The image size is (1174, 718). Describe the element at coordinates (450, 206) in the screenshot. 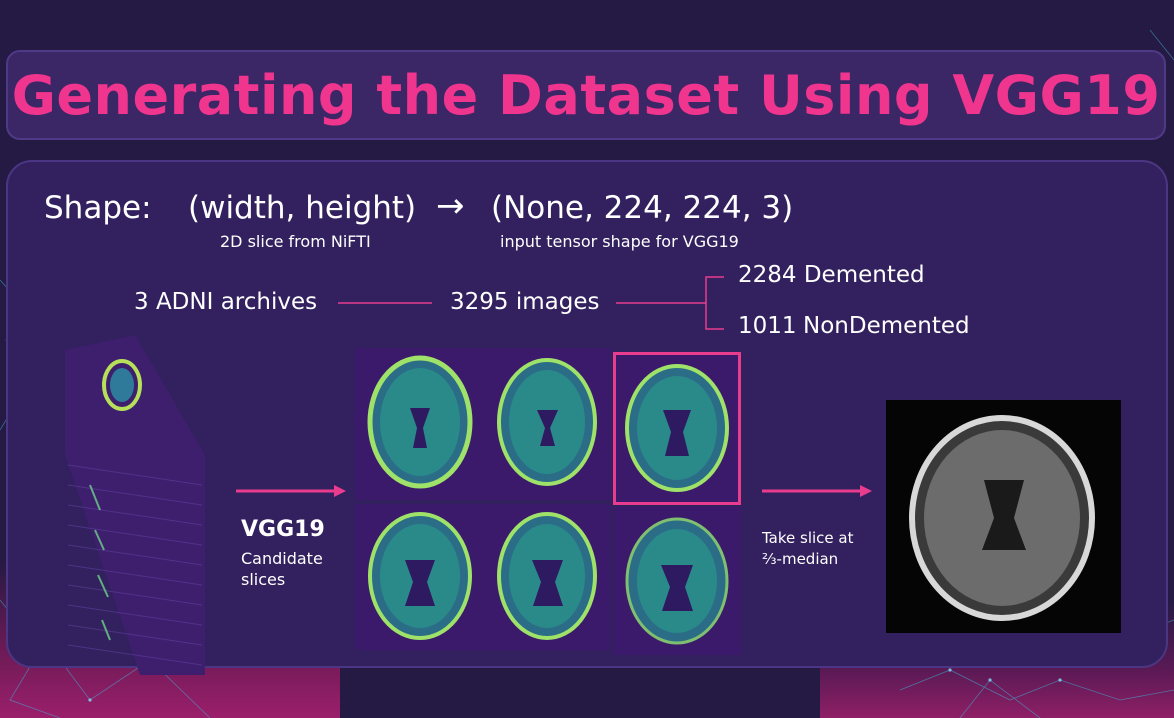

I see `shape-arrow: →` at that location.